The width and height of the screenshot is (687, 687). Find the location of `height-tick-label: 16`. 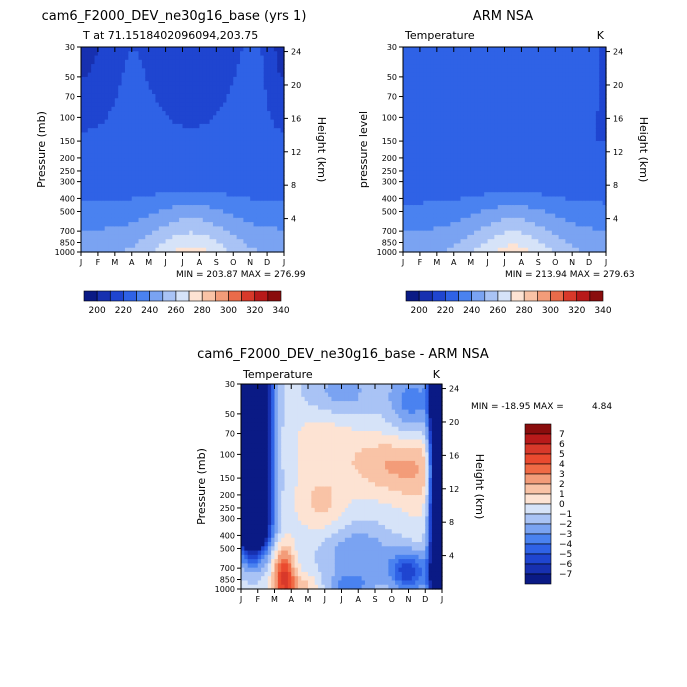

height-tick-label: 16 is located at coordinates (296, 118).